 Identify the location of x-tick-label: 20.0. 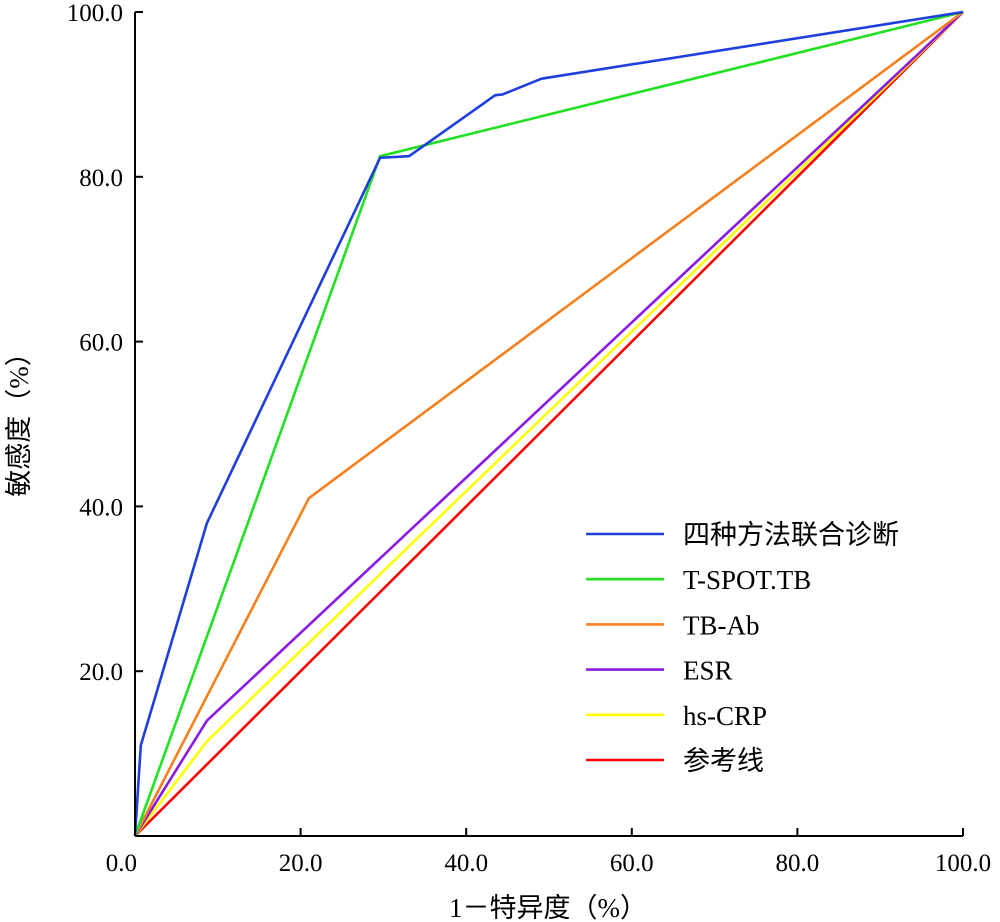
(301, 863).